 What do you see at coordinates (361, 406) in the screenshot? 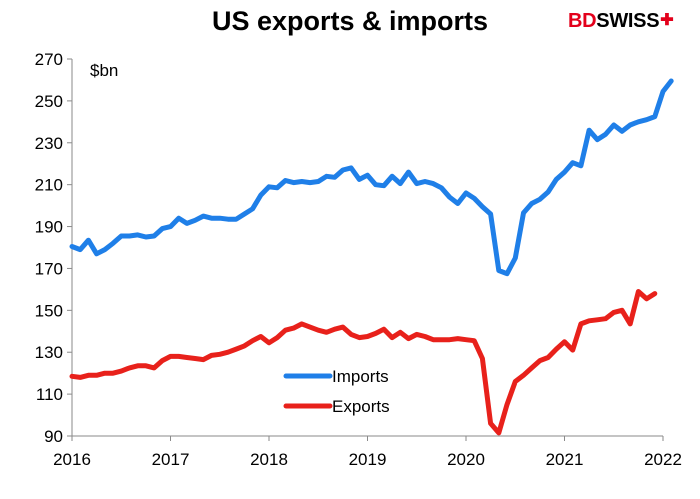
I see `legend-label-exports: Exports` at bounding box center [361, 406].